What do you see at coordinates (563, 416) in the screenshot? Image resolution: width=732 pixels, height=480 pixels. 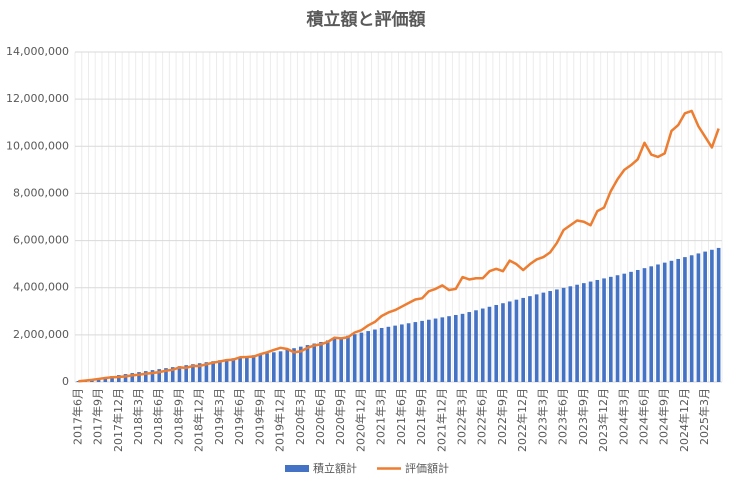 I see `x-tick-label: 2023年6月` at bounding box center [563, 416].